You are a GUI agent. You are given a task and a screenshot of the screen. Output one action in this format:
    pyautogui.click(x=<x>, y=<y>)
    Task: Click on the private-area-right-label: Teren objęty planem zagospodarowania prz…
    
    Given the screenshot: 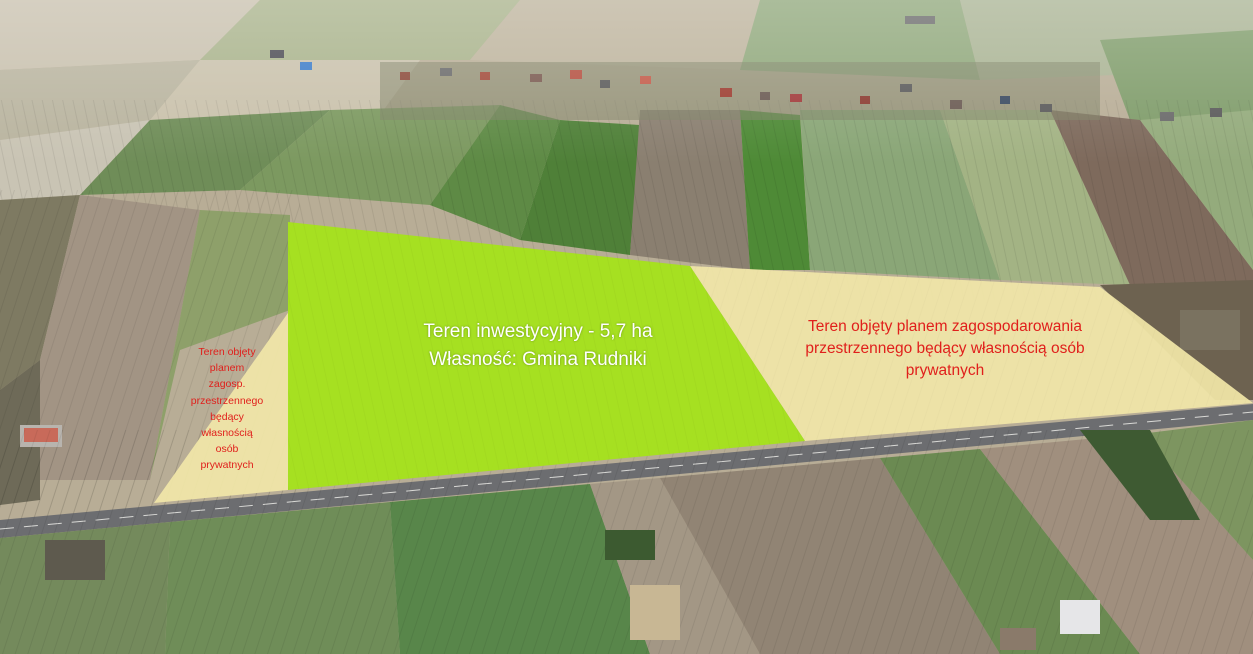 What is the action you would take?
    pyautogui.click(x=945, y=349)
    